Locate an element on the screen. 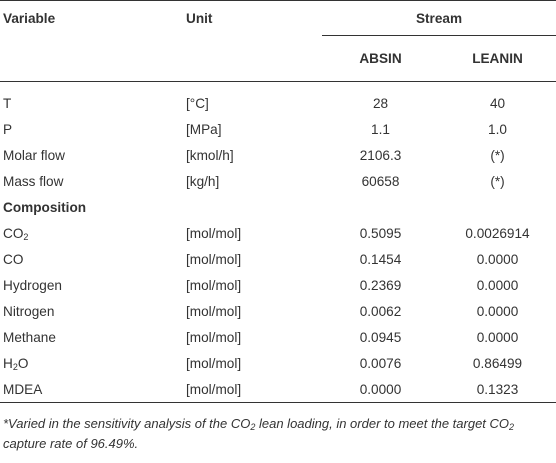  row-leanin: 40 is located at coordinates (497, 103).